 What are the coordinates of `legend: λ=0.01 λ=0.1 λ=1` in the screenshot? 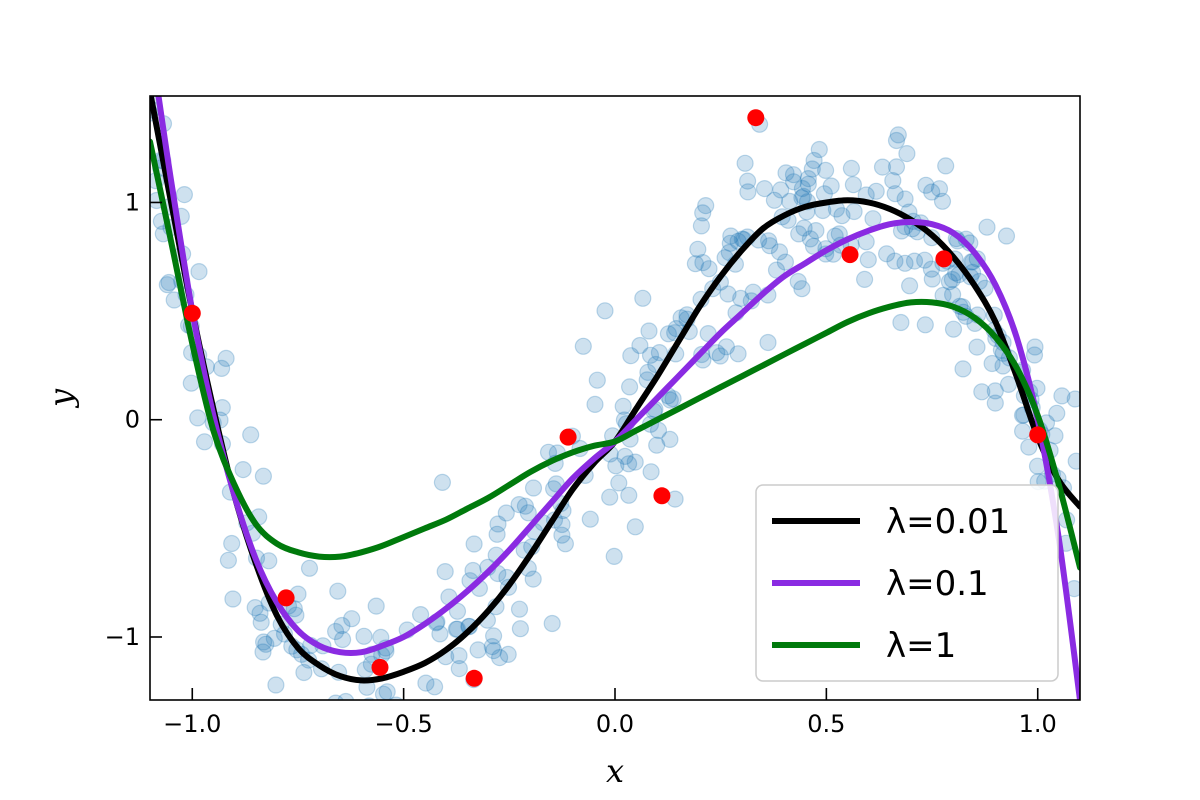 It's located at (907, 583).